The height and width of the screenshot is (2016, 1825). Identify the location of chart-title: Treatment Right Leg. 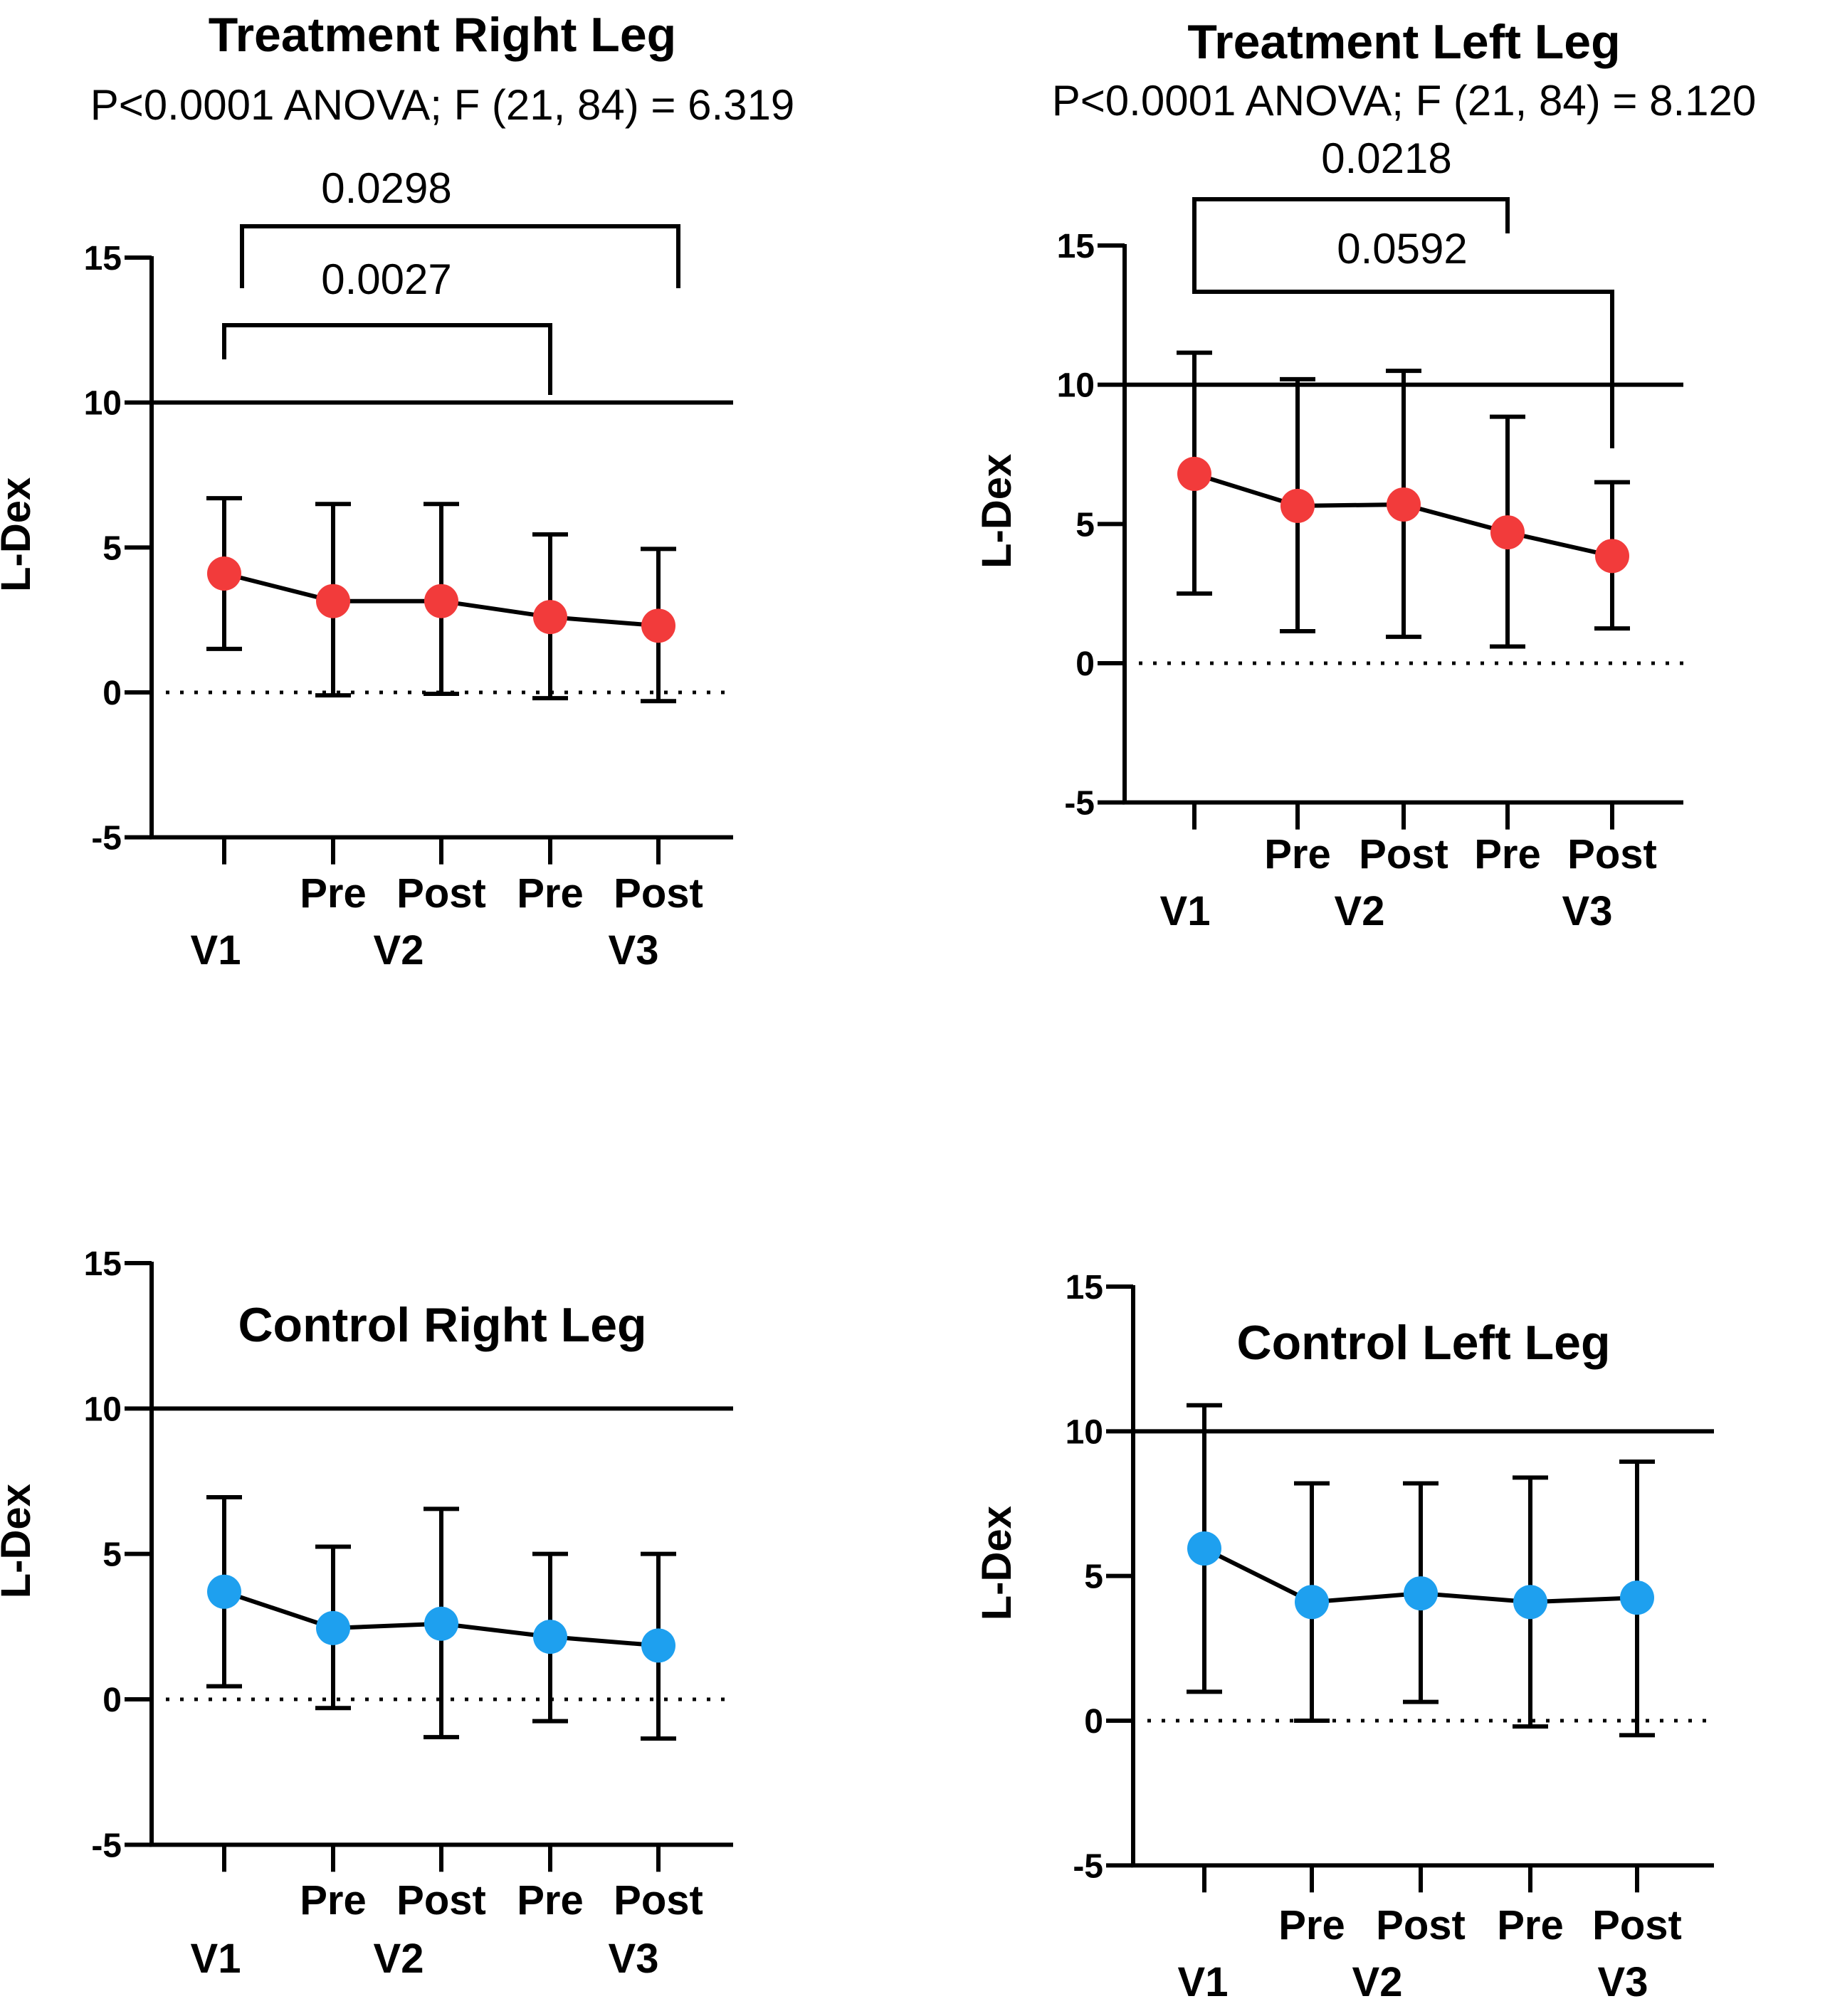
(443, 35).